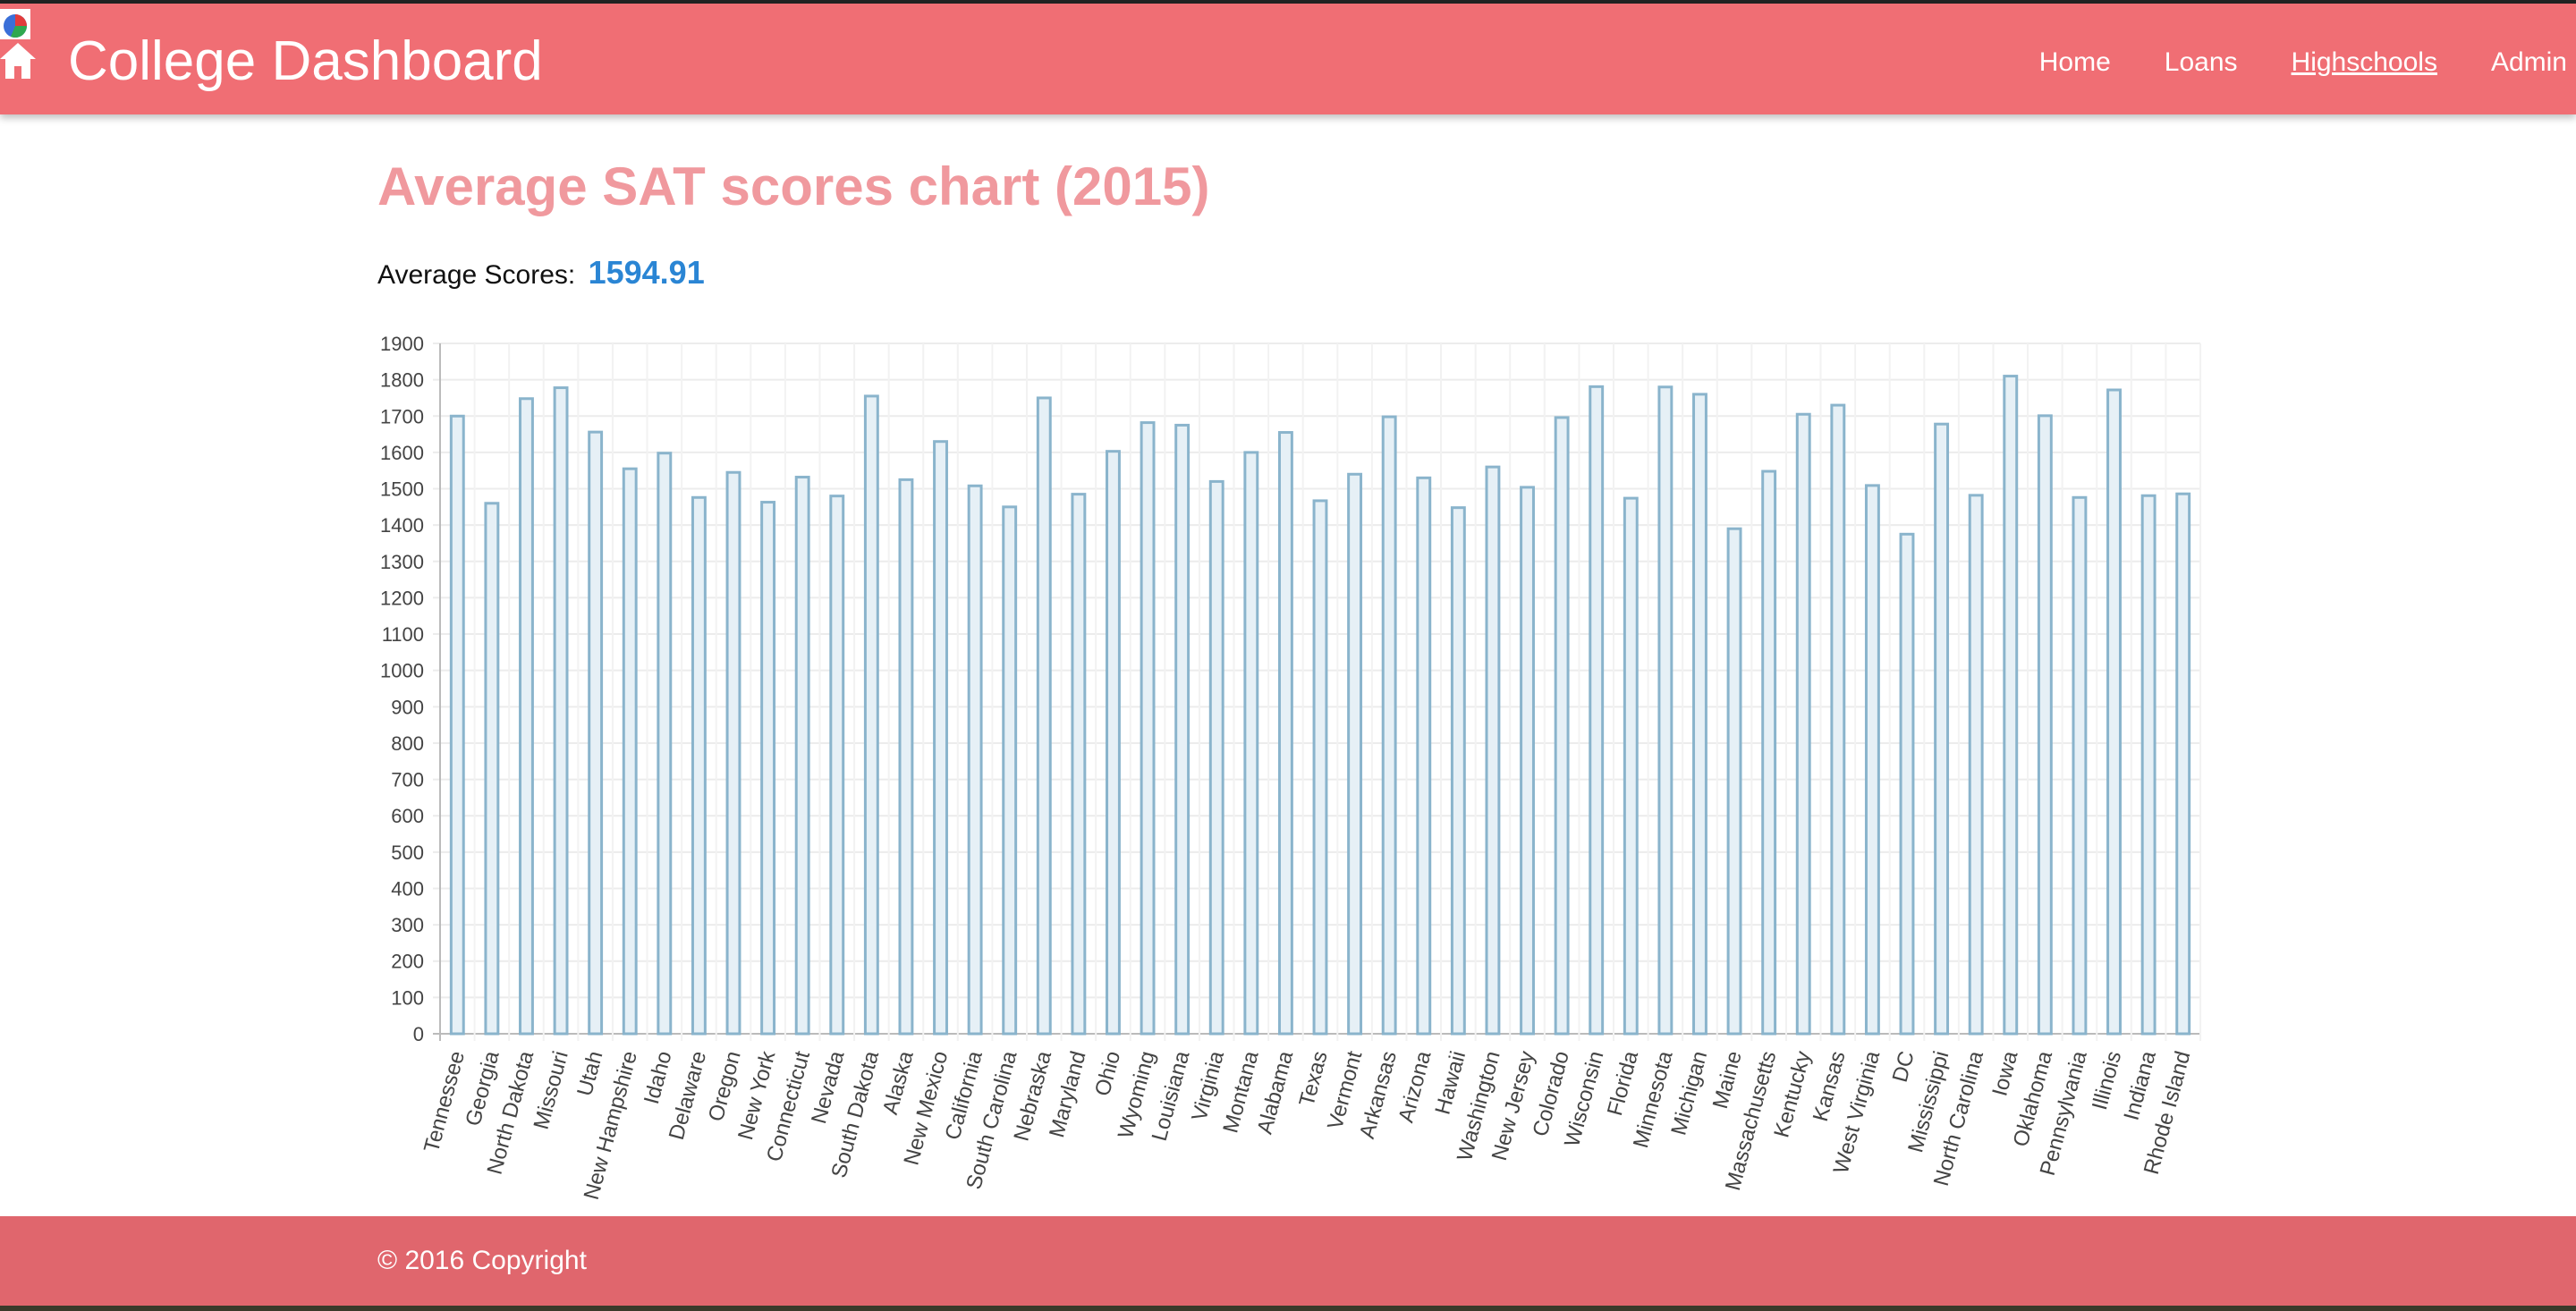  What do you see at coordinates (15, 24) in the screenshot?
I see `pie-chart-icon` at bounding box center [15, 24].